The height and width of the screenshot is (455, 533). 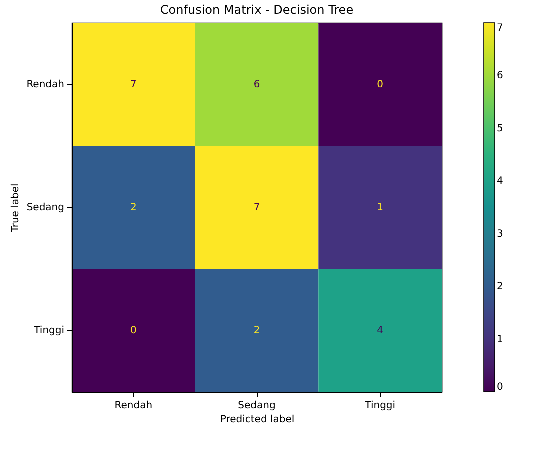 I want to click on data-label: 1, so click(x=380, y=208).